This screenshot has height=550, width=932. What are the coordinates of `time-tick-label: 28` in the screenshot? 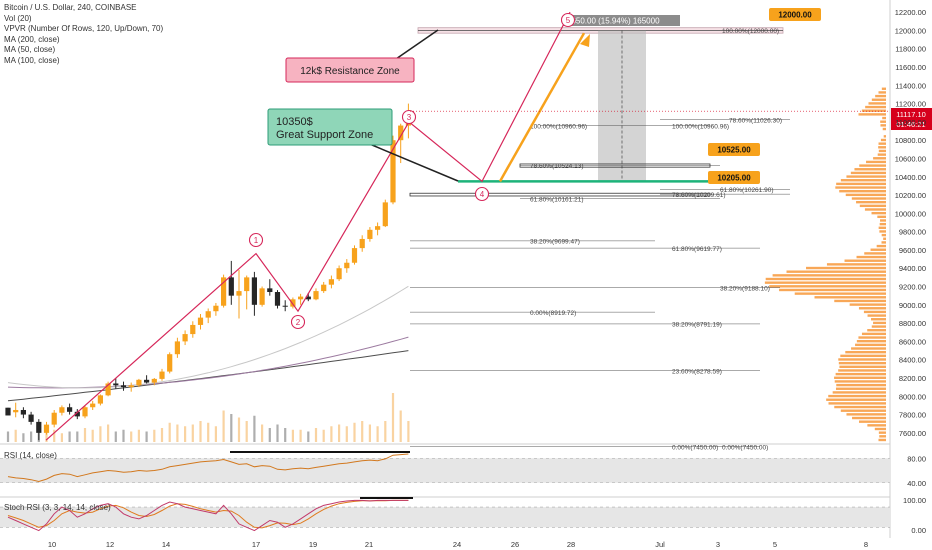 It's located at (571, 544).